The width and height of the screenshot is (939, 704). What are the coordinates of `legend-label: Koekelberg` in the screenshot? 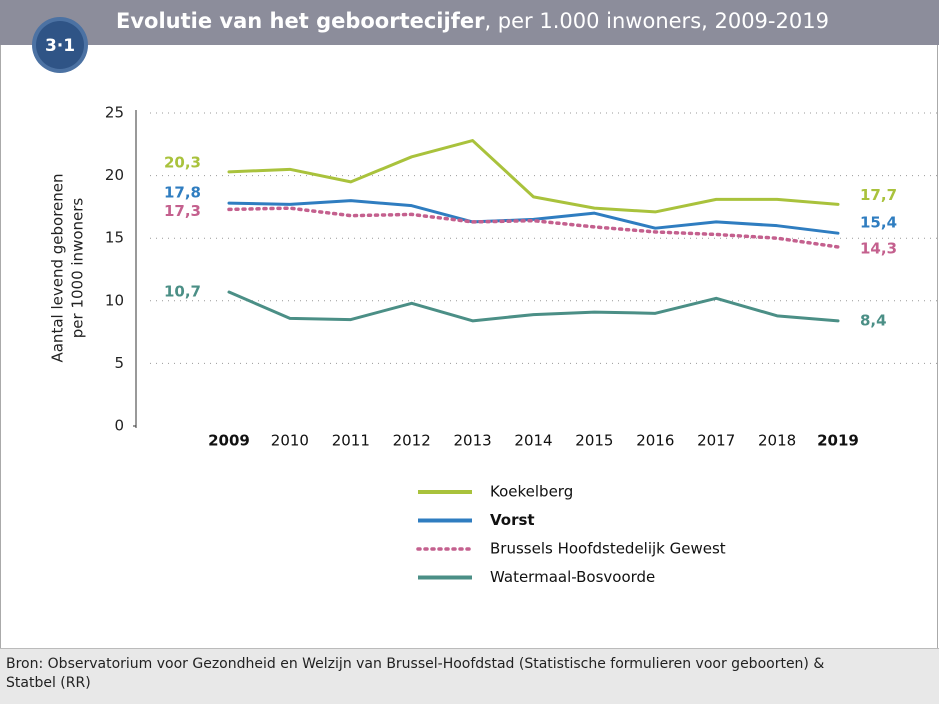 It's located at (531, 492).